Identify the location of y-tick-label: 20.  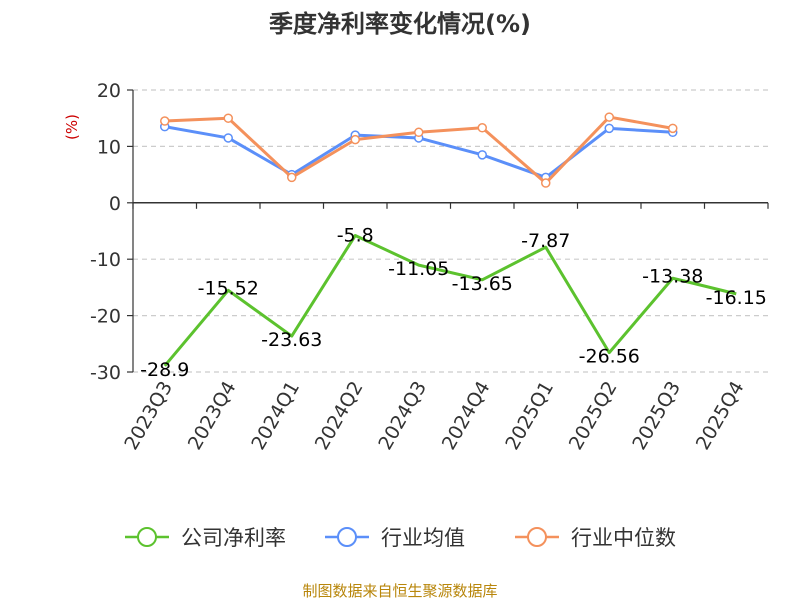
(109, 91).